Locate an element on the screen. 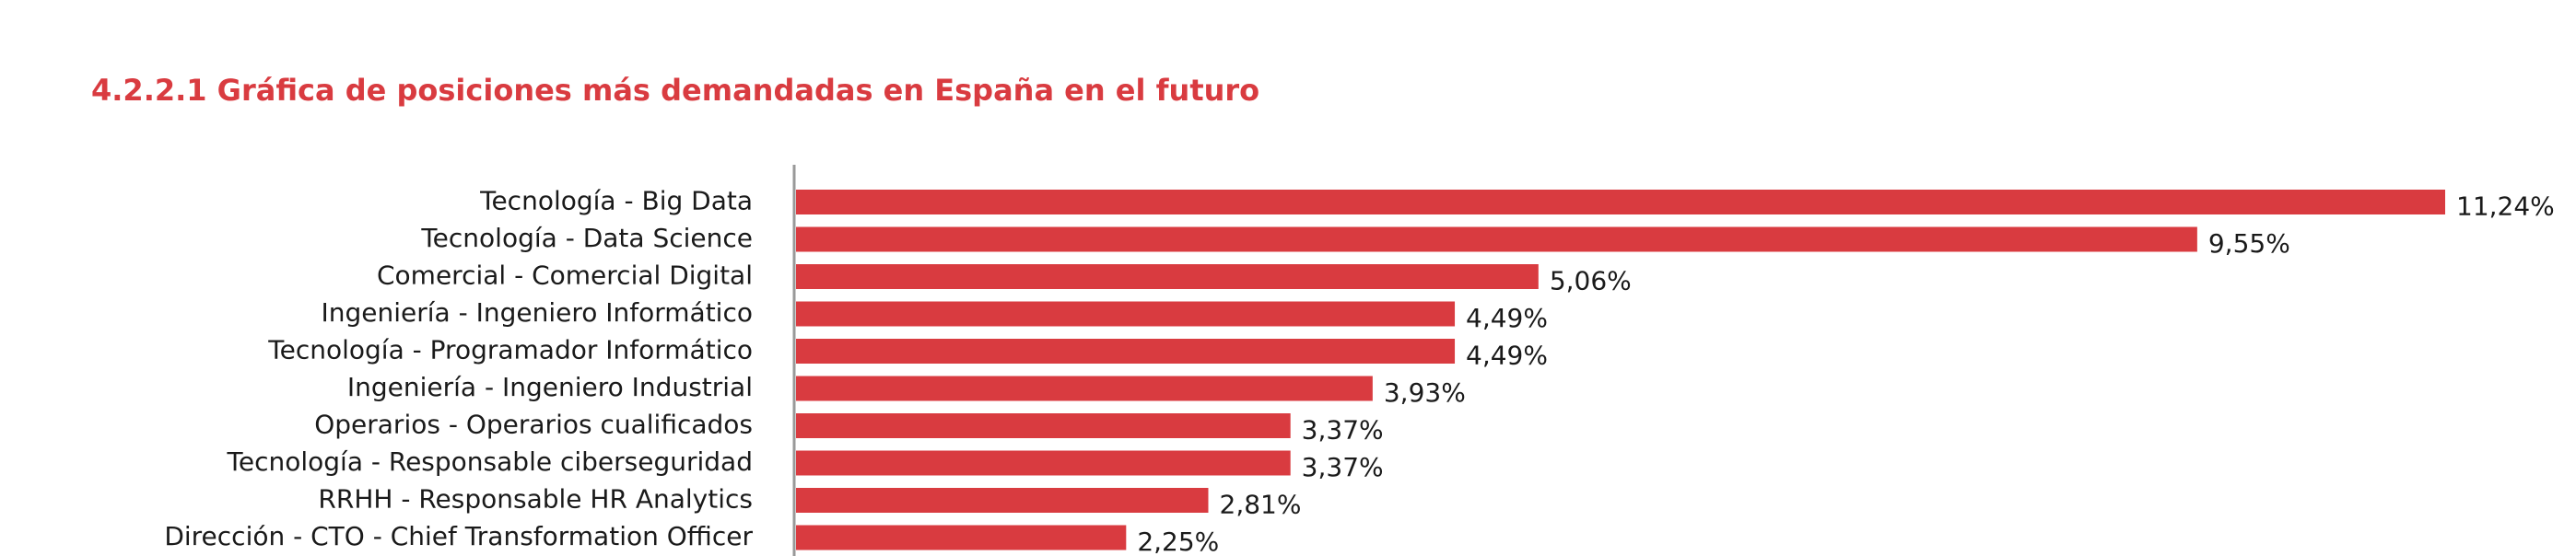 This screenshot has height=556, width=2576. category-label: Operarios - Operarios cualificados is located at coordinates (533, 425).